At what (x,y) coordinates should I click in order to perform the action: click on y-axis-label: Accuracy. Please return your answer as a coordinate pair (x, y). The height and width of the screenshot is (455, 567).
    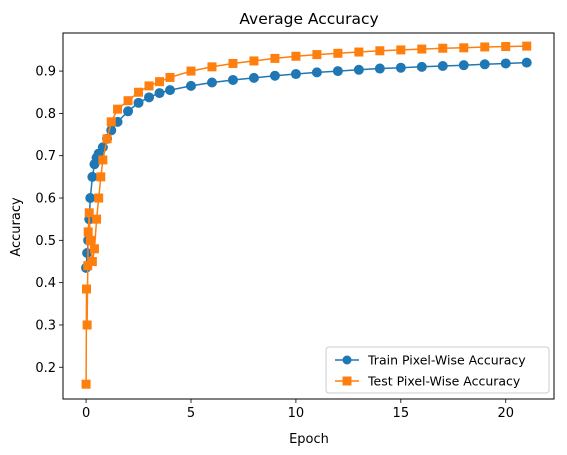
    Looking at the image, I should click on (16, 227).